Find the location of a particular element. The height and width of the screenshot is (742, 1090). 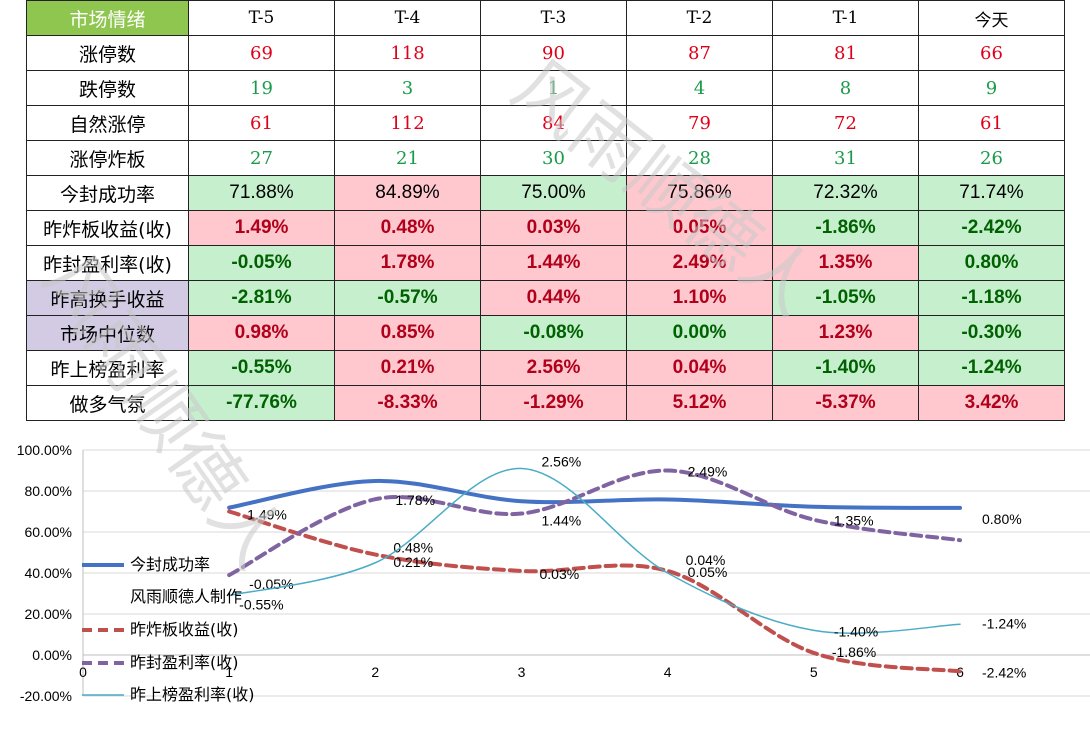

row-label: 涨停炸板 is located at coordinates (107, 158).